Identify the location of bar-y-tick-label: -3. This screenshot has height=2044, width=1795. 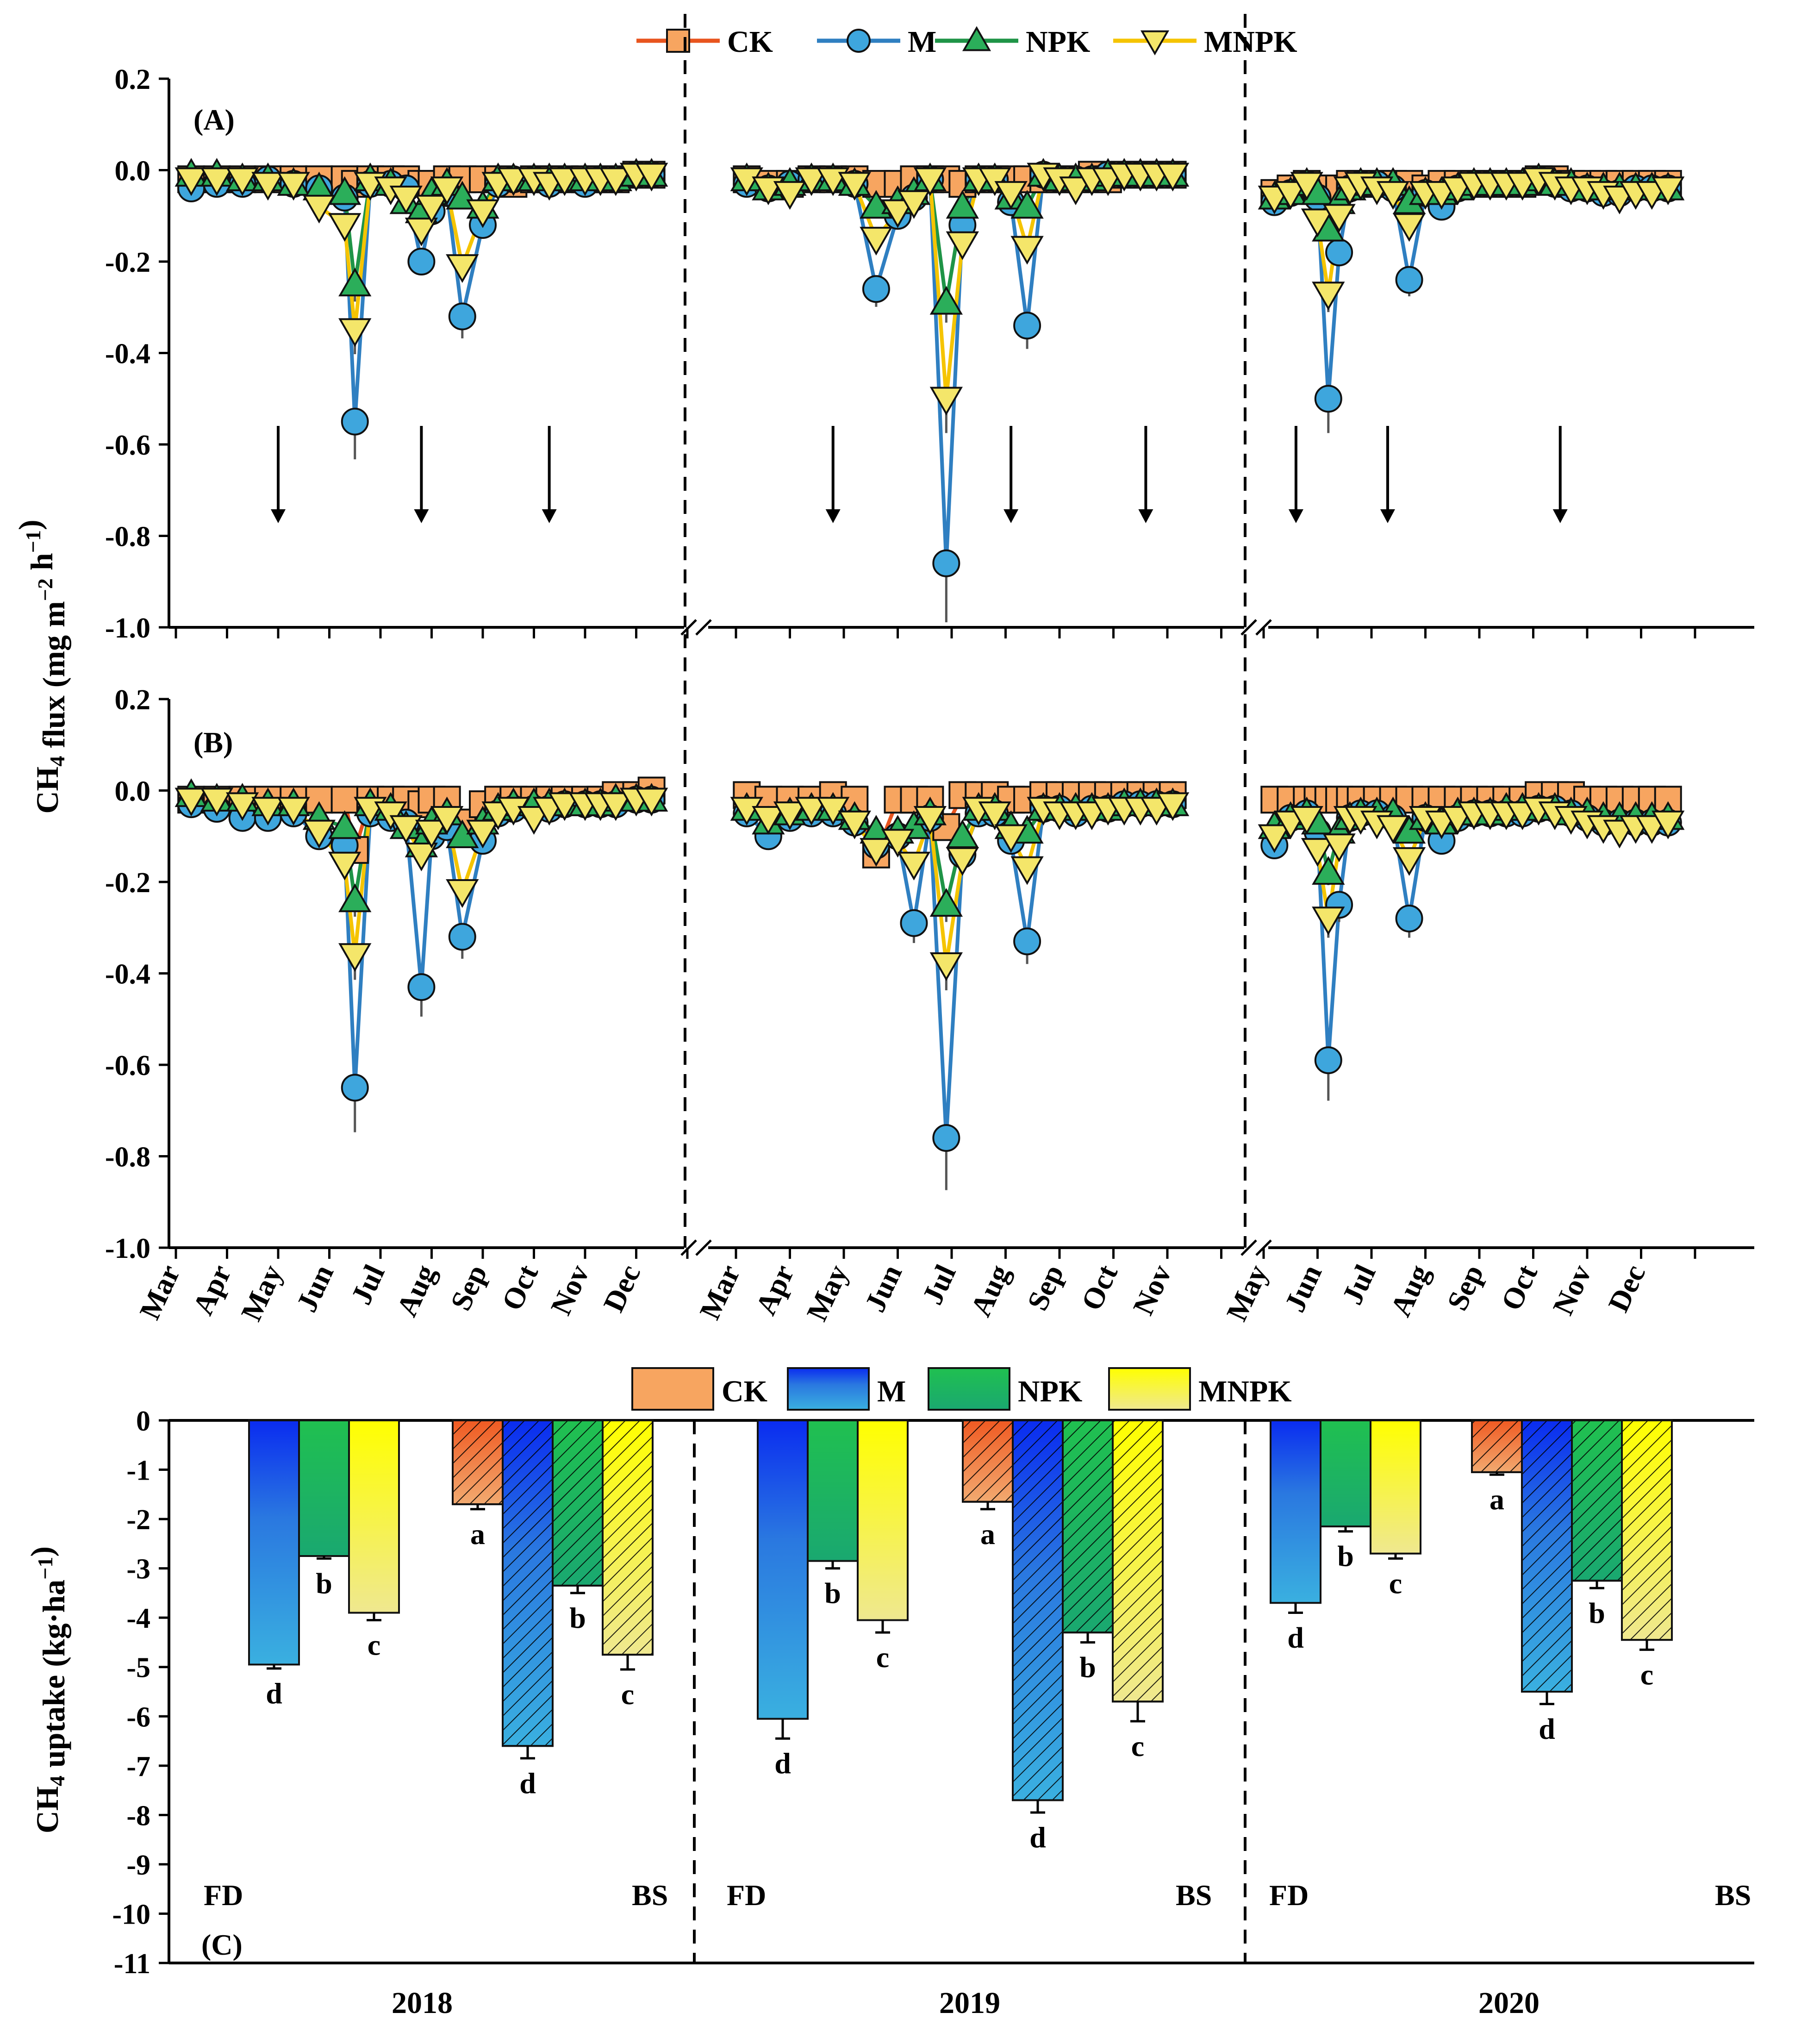
(138, 1569).